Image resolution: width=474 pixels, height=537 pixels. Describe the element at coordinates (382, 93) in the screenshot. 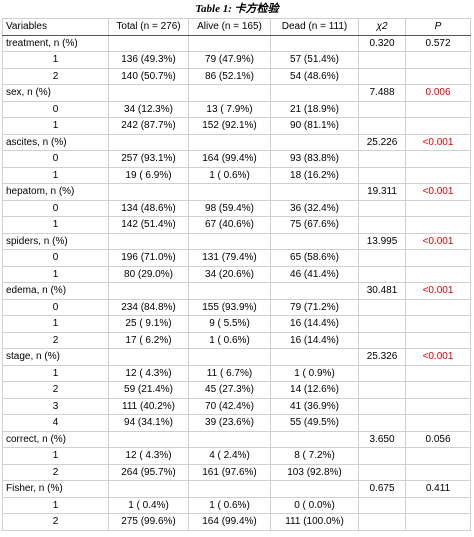

I see `chi2-value: 7.488` at that location.